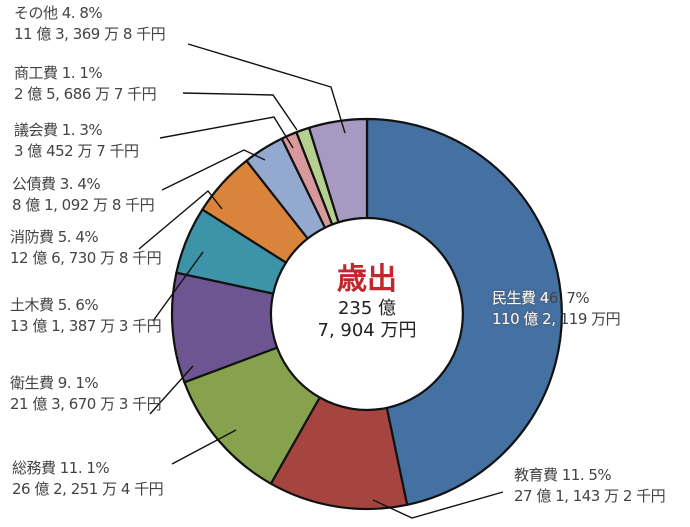  I want to click on label-shoko: 商工費 1. 1% 2 億 5, 686 万 7 千円, so click(85, 84).